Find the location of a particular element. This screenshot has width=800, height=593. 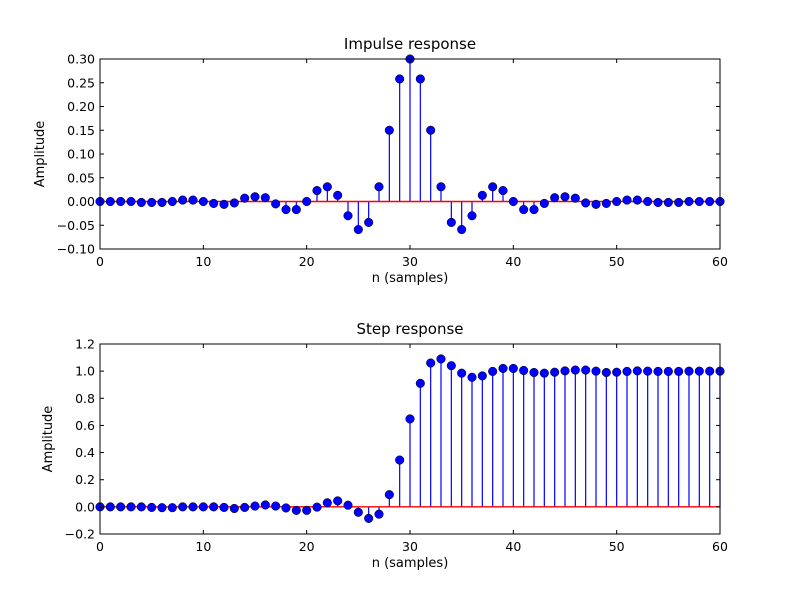

step-xtick-label: 40 is located at coordinates (513, 546).